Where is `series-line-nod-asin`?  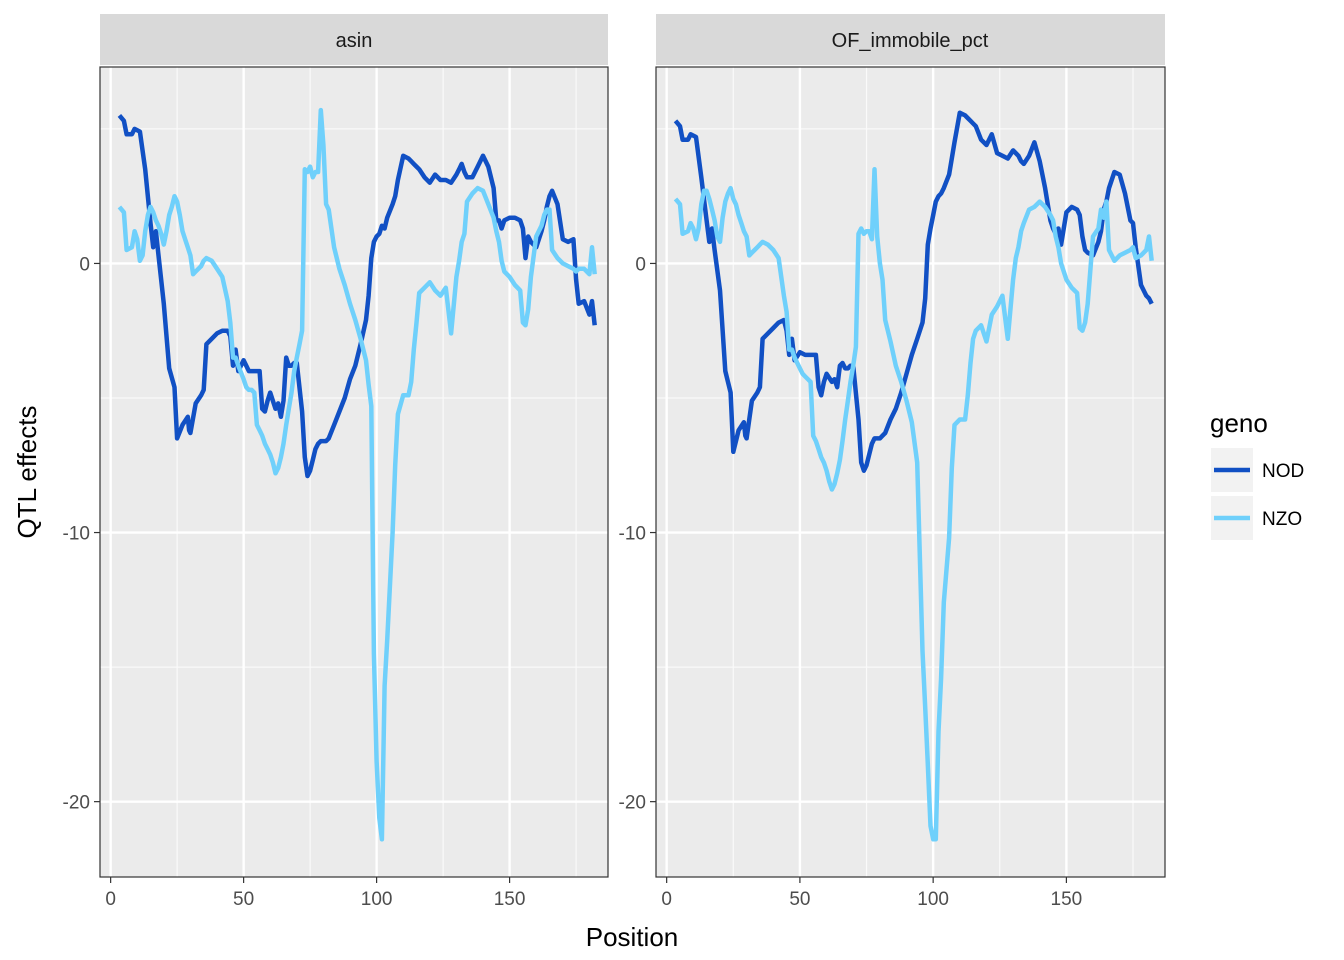
series-line-nod-asin is located at coordinates (357, 296).